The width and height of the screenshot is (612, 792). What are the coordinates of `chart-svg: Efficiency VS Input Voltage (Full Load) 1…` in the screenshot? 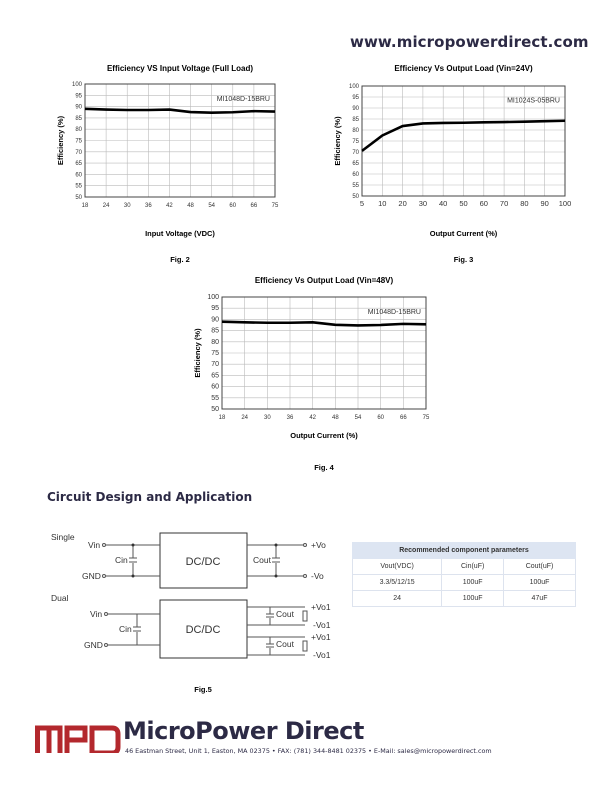 It's located at (167, 164).